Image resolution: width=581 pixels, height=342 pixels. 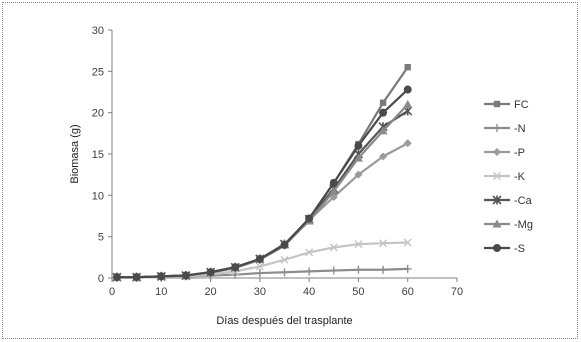 What do you see at coordinates (75, 153) in the screenshot?
I see `y-axis-title: Biomasa (g)` at bounding box center [75, 153].